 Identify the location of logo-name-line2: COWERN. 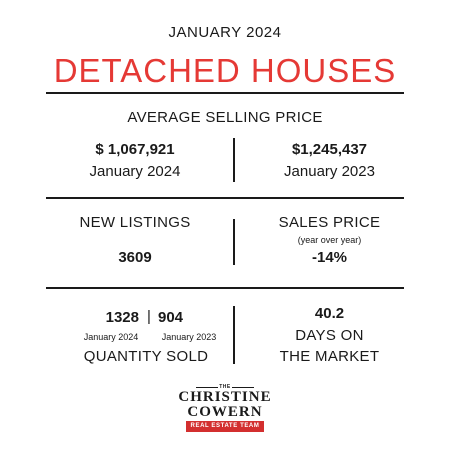
(225, 412).